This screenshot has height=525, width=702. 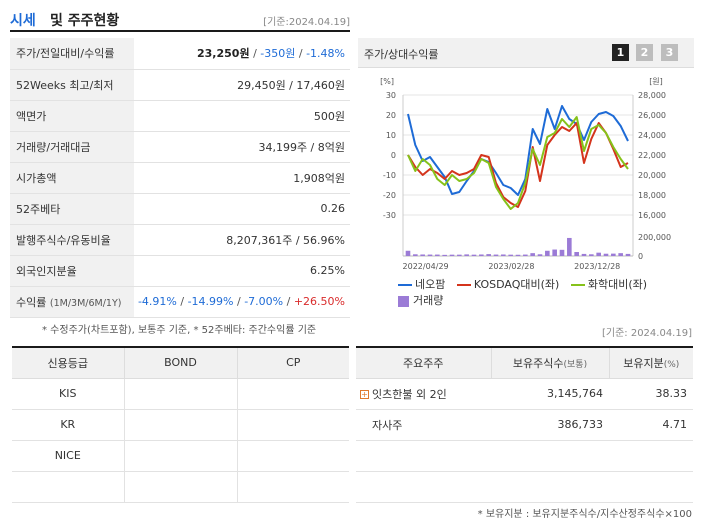 I want to click on price-change: -350원, so click(x=278, y=54).